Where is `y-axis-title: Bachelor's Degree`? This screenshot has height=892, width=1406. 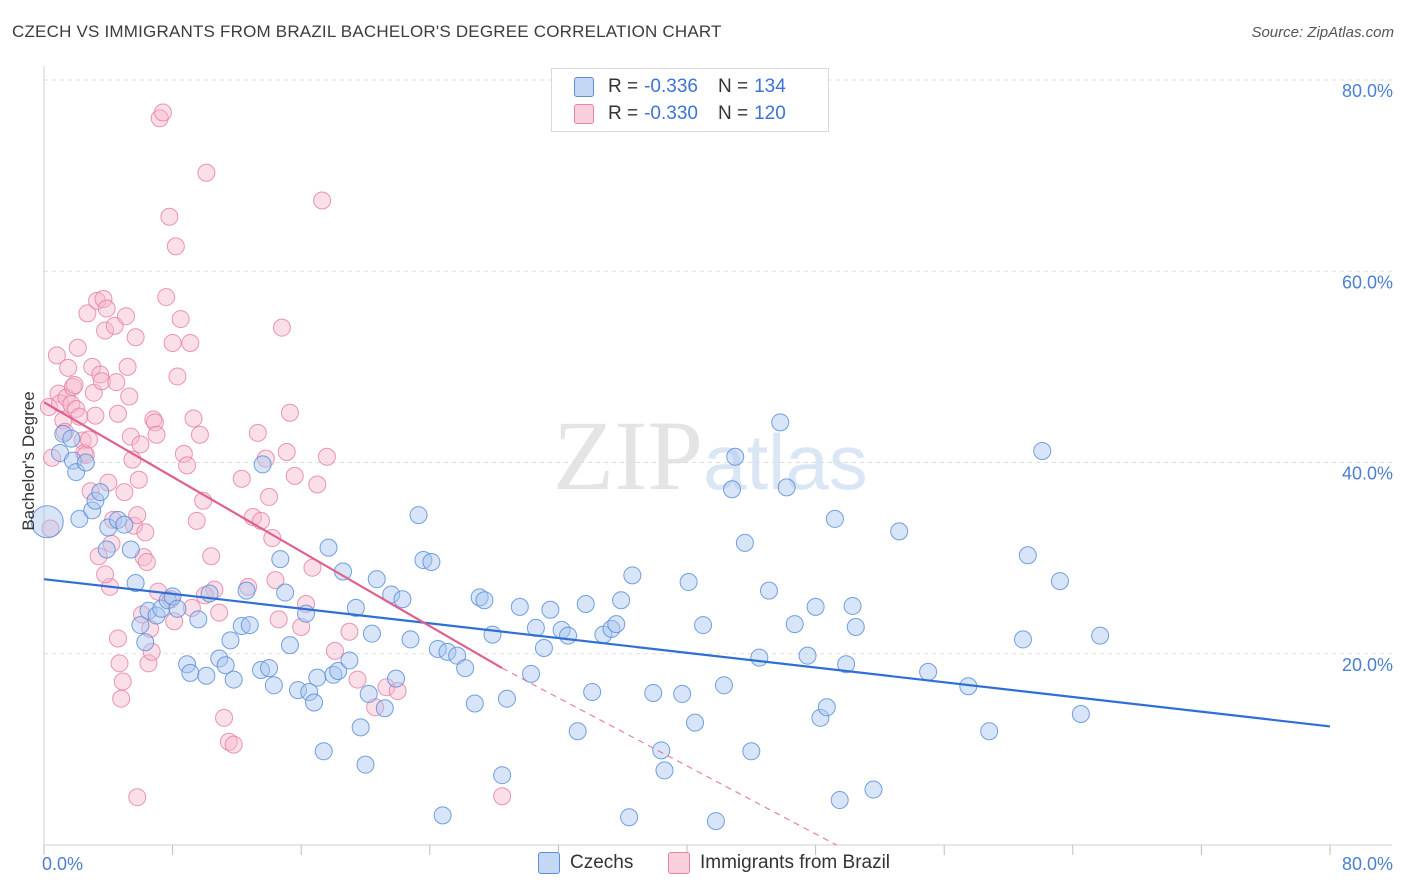
y-axis-title: Bachelor's Degree is located at coordinates (28, 460).